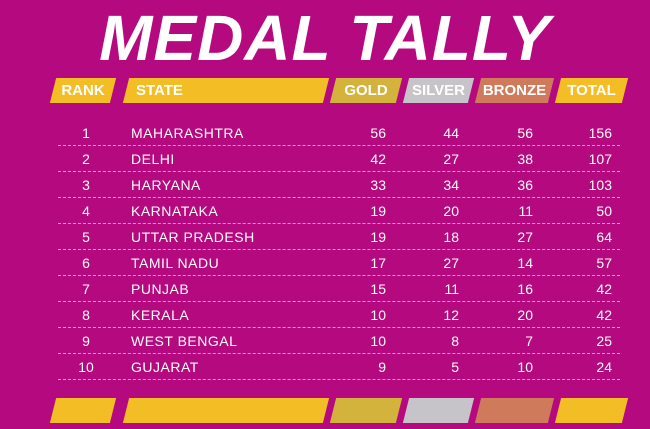 Image resolution: width=650 pixels, height=429 pixels. What do you see at coordinates (600, 133) in the screenshot?
I see `total-cell: 156` at bounding box center [600, 133].